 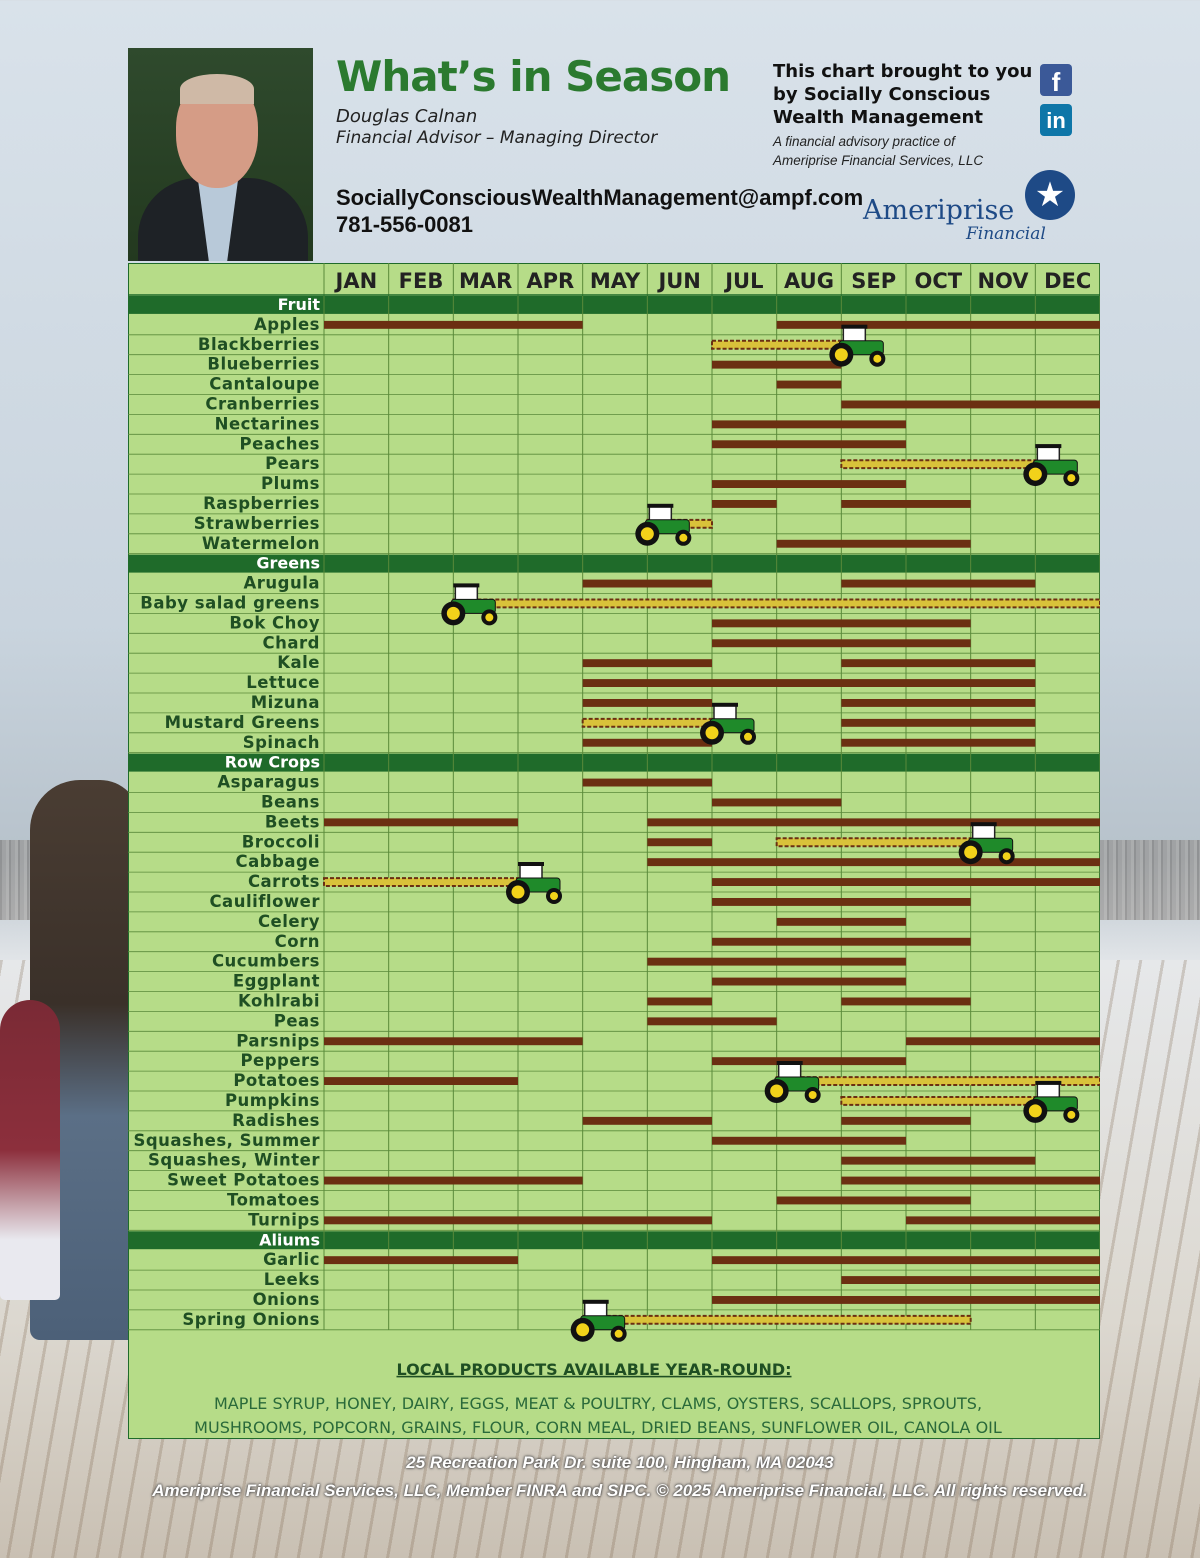 What do you see at coordinates (292, 463) in the screenshot?
I see `item-label: Pears` at bounding box center [292, 463].